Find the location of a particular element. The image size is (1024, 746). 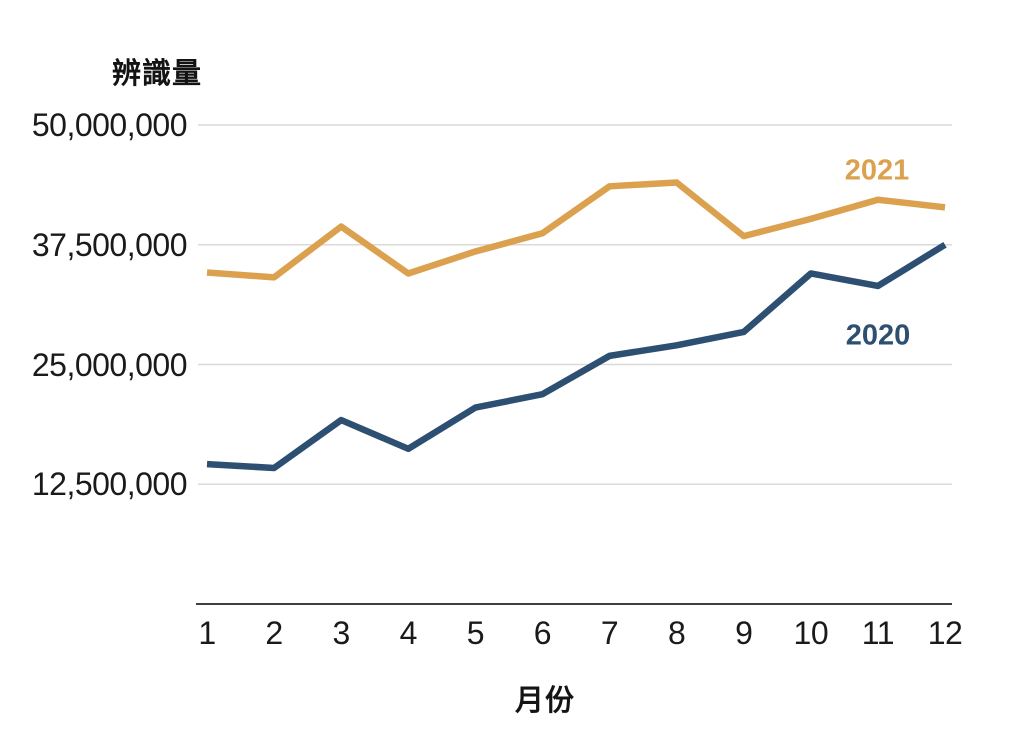

x-axis-title: 月份 is located at coordinates (545, 701).